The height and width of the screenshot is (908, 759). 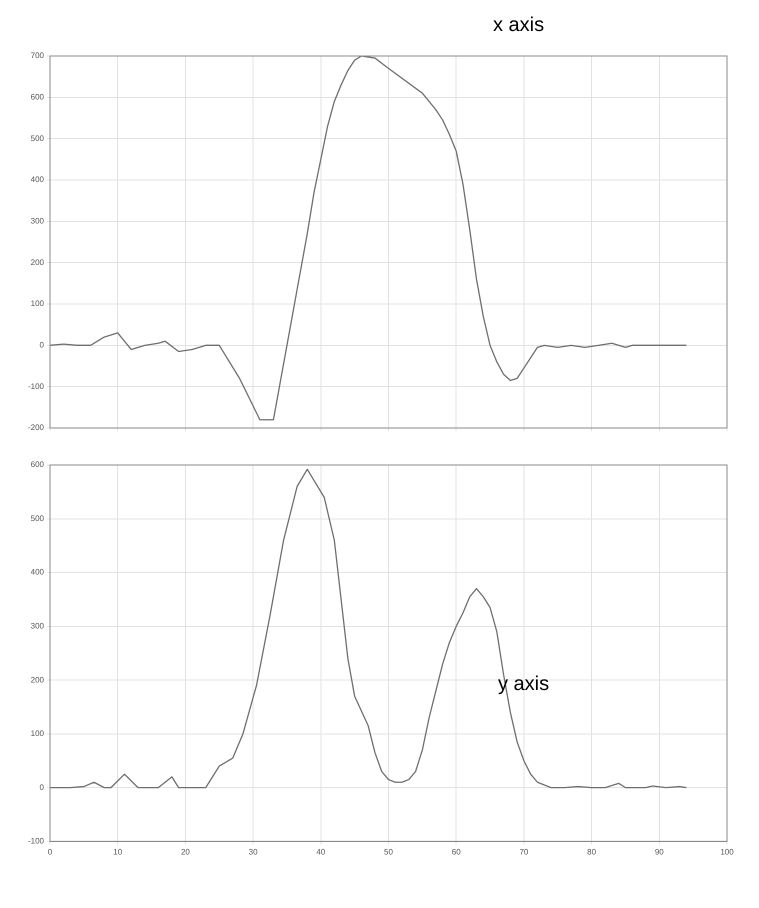 What do you see at coordinates (253, 851) in the screenshot?
I see `x-tick-label: 30` at bounding box center [253, 851].